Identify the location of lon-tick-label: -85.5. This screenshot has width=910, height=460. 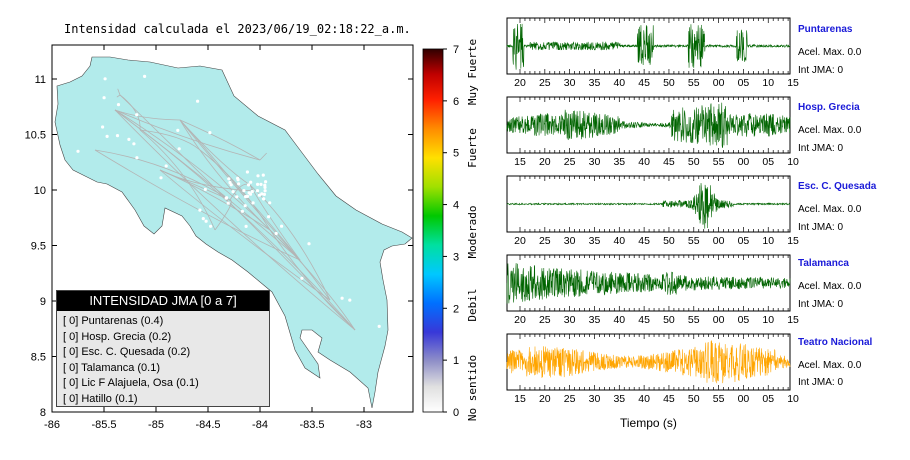
(103, 425).